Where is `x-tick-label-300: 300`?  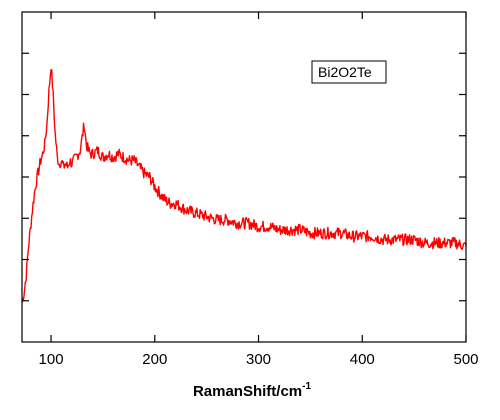 x-tick-label-300: 300 is located at coordinates (258, 359).